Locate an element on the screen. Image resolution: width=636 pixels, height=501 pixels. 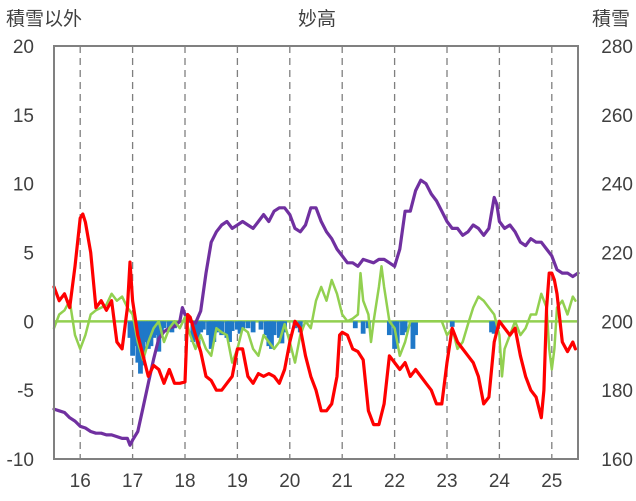
right-tick-label-4: 240 is located at coordinates (617, 185).